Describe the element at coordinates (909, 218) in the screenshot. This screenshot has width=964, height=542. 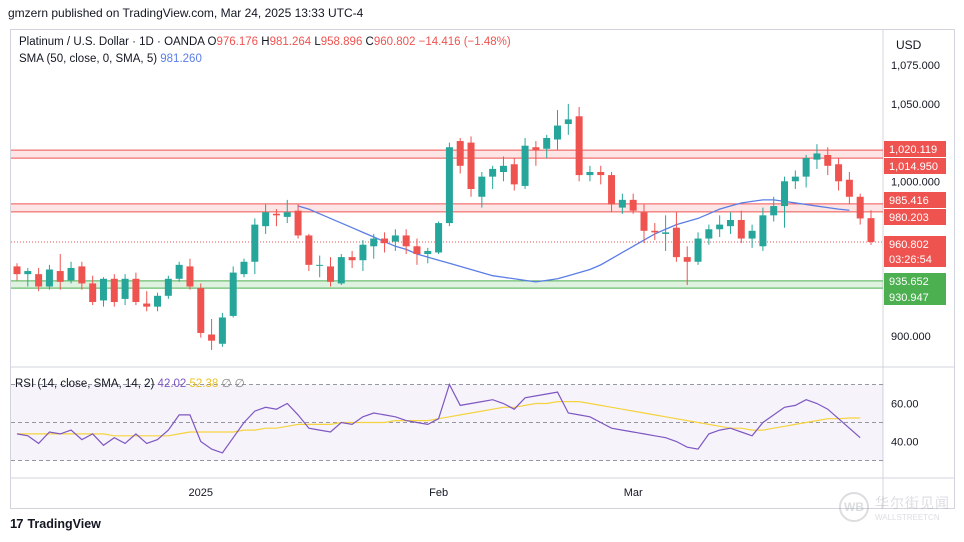
I see `price-label-text: 980.203` at that location.